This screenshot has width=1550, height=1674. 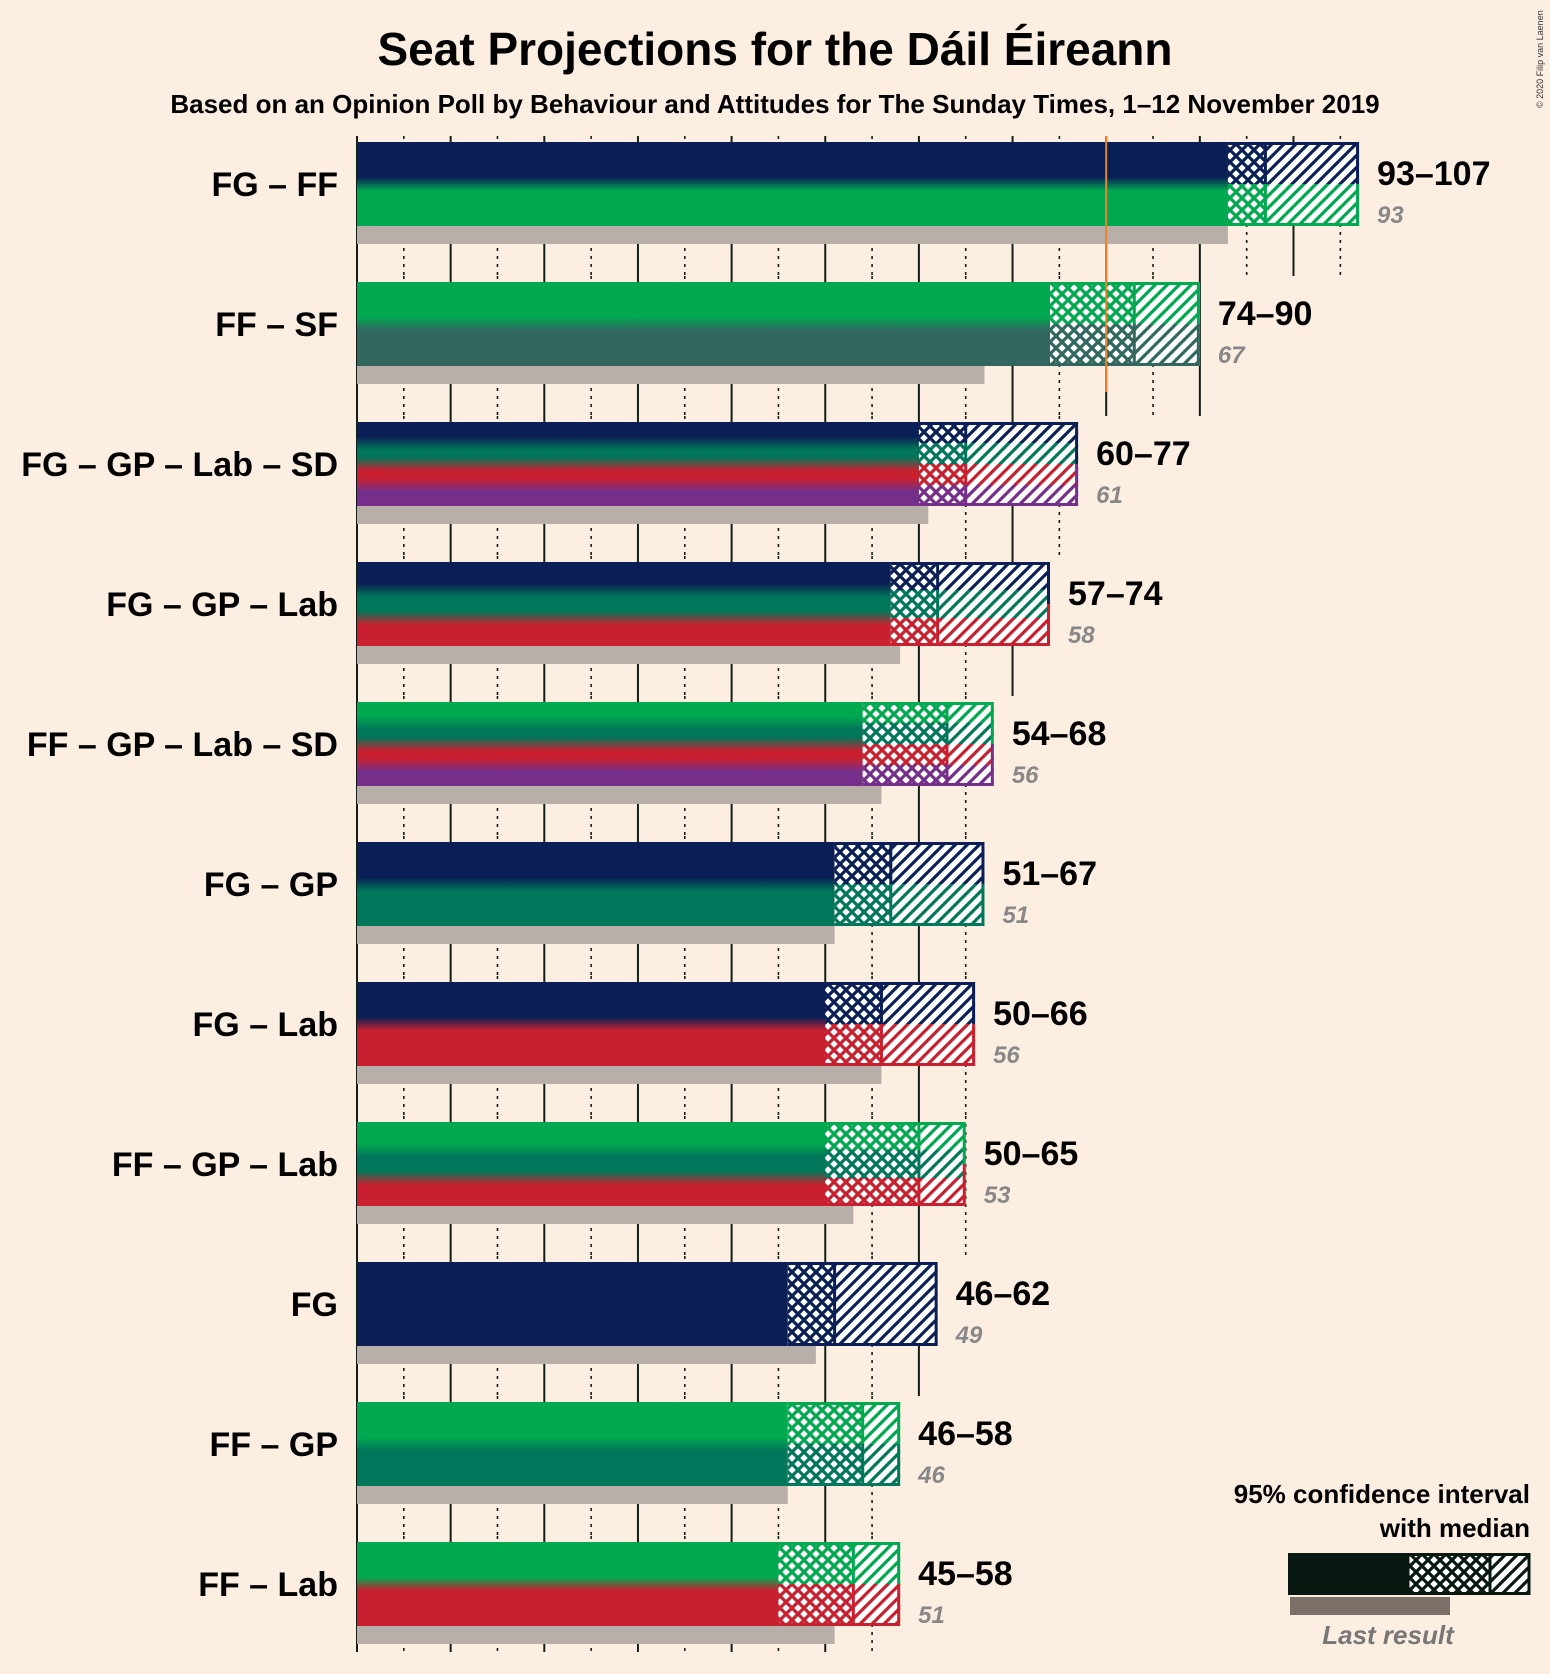 What do you see at coordinates (640, 1033) in the screenshot?
I see `coalition-row: FG – Lab 50–66 56` at bounding box center [640, 1033].